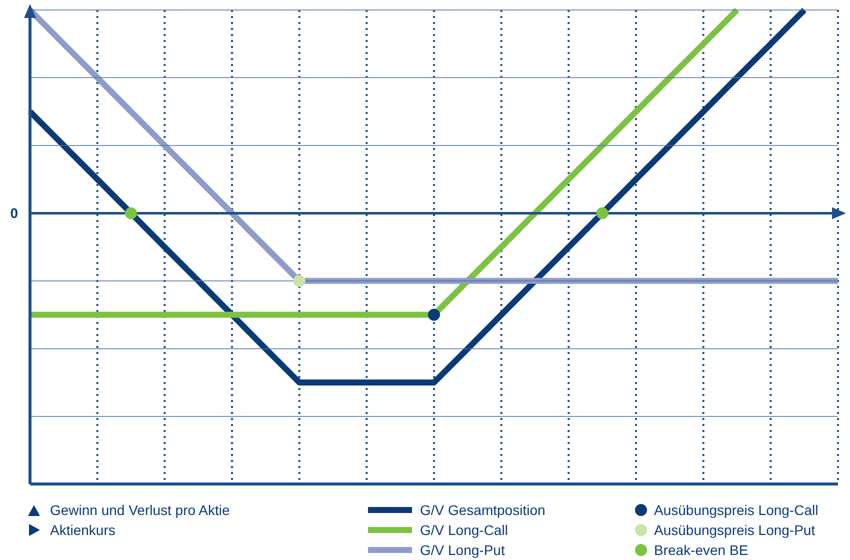 This screenshot has height=560, width=850. I want to click on legend-label: G/V Long-Call, so click(464, 530).